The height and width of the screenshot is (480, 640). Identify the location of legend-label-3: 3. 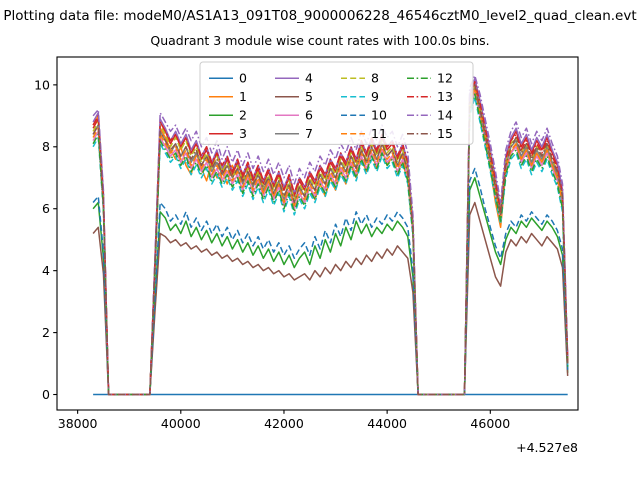
(243, 133).